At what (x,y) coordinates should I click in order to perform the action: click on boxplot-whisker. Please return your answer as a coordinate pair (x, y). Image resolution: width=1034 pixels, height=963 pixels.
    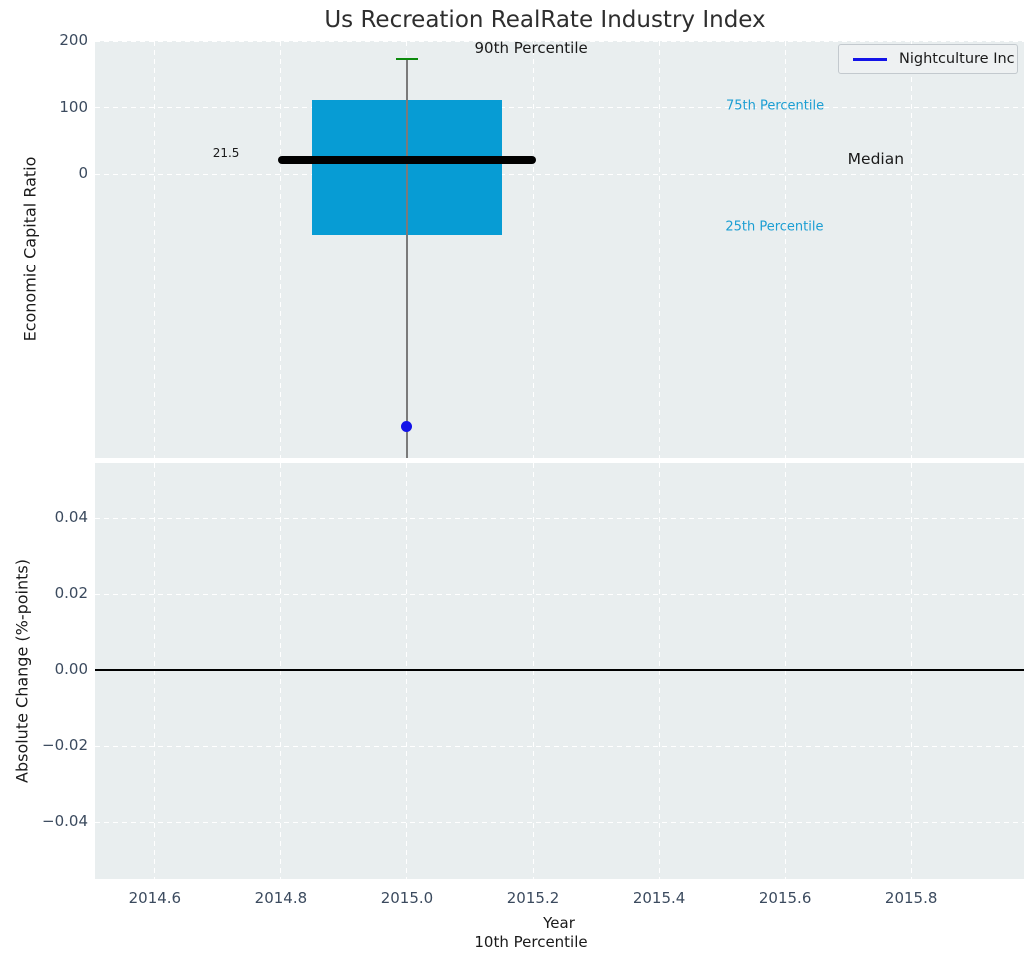
    Looking at the image, I should click on (407, 258).